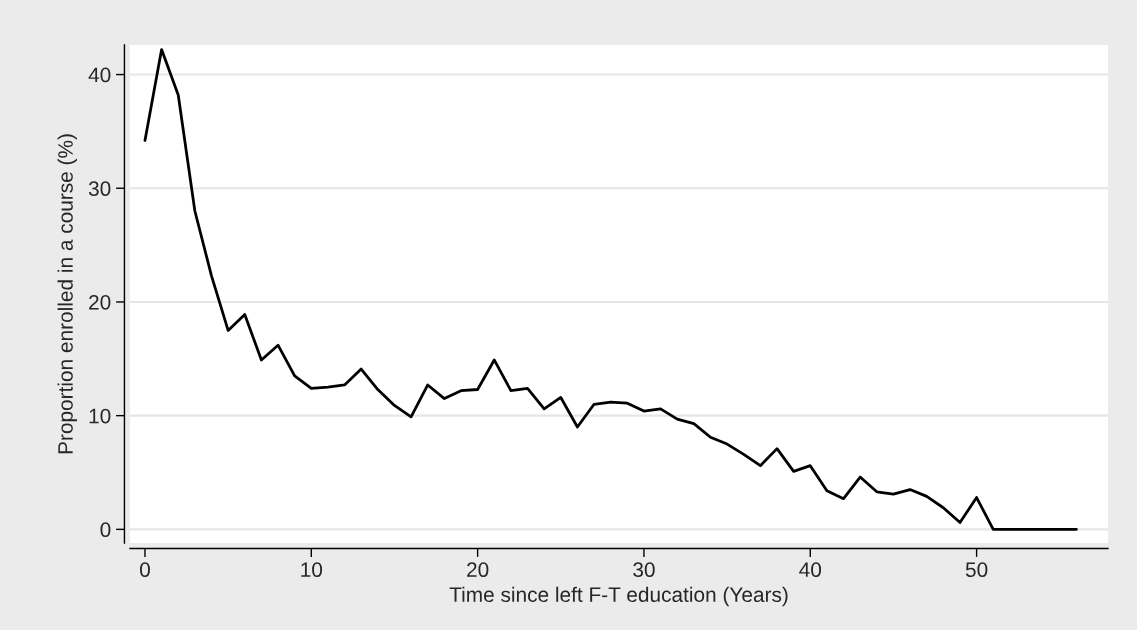  What do you see at coordinates (810, 570) in the screenshot?
I see `x-tick-label: 40` at bounding box center [810, 570].